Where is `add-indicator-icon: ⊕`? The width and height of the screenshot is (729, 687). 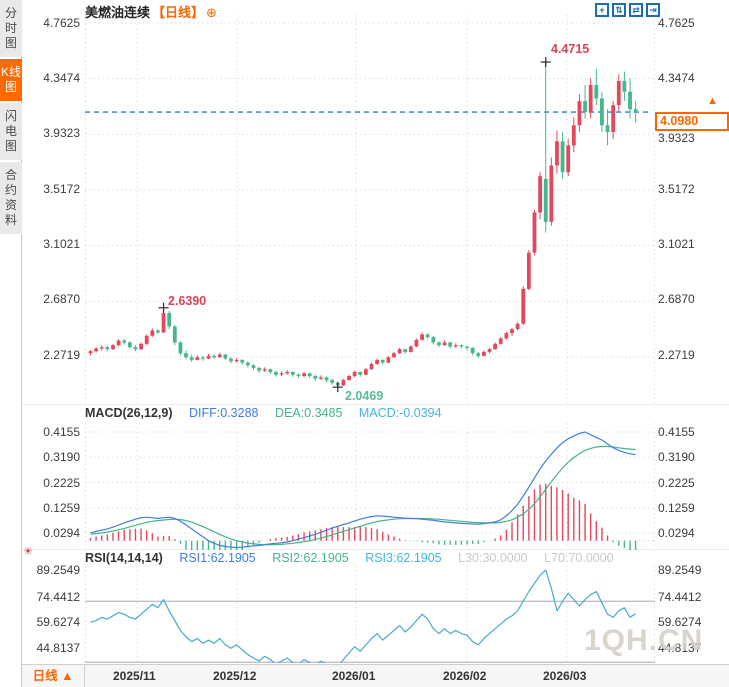 add-indicator-icon: ⊕ is located at coordinates (211, 12).